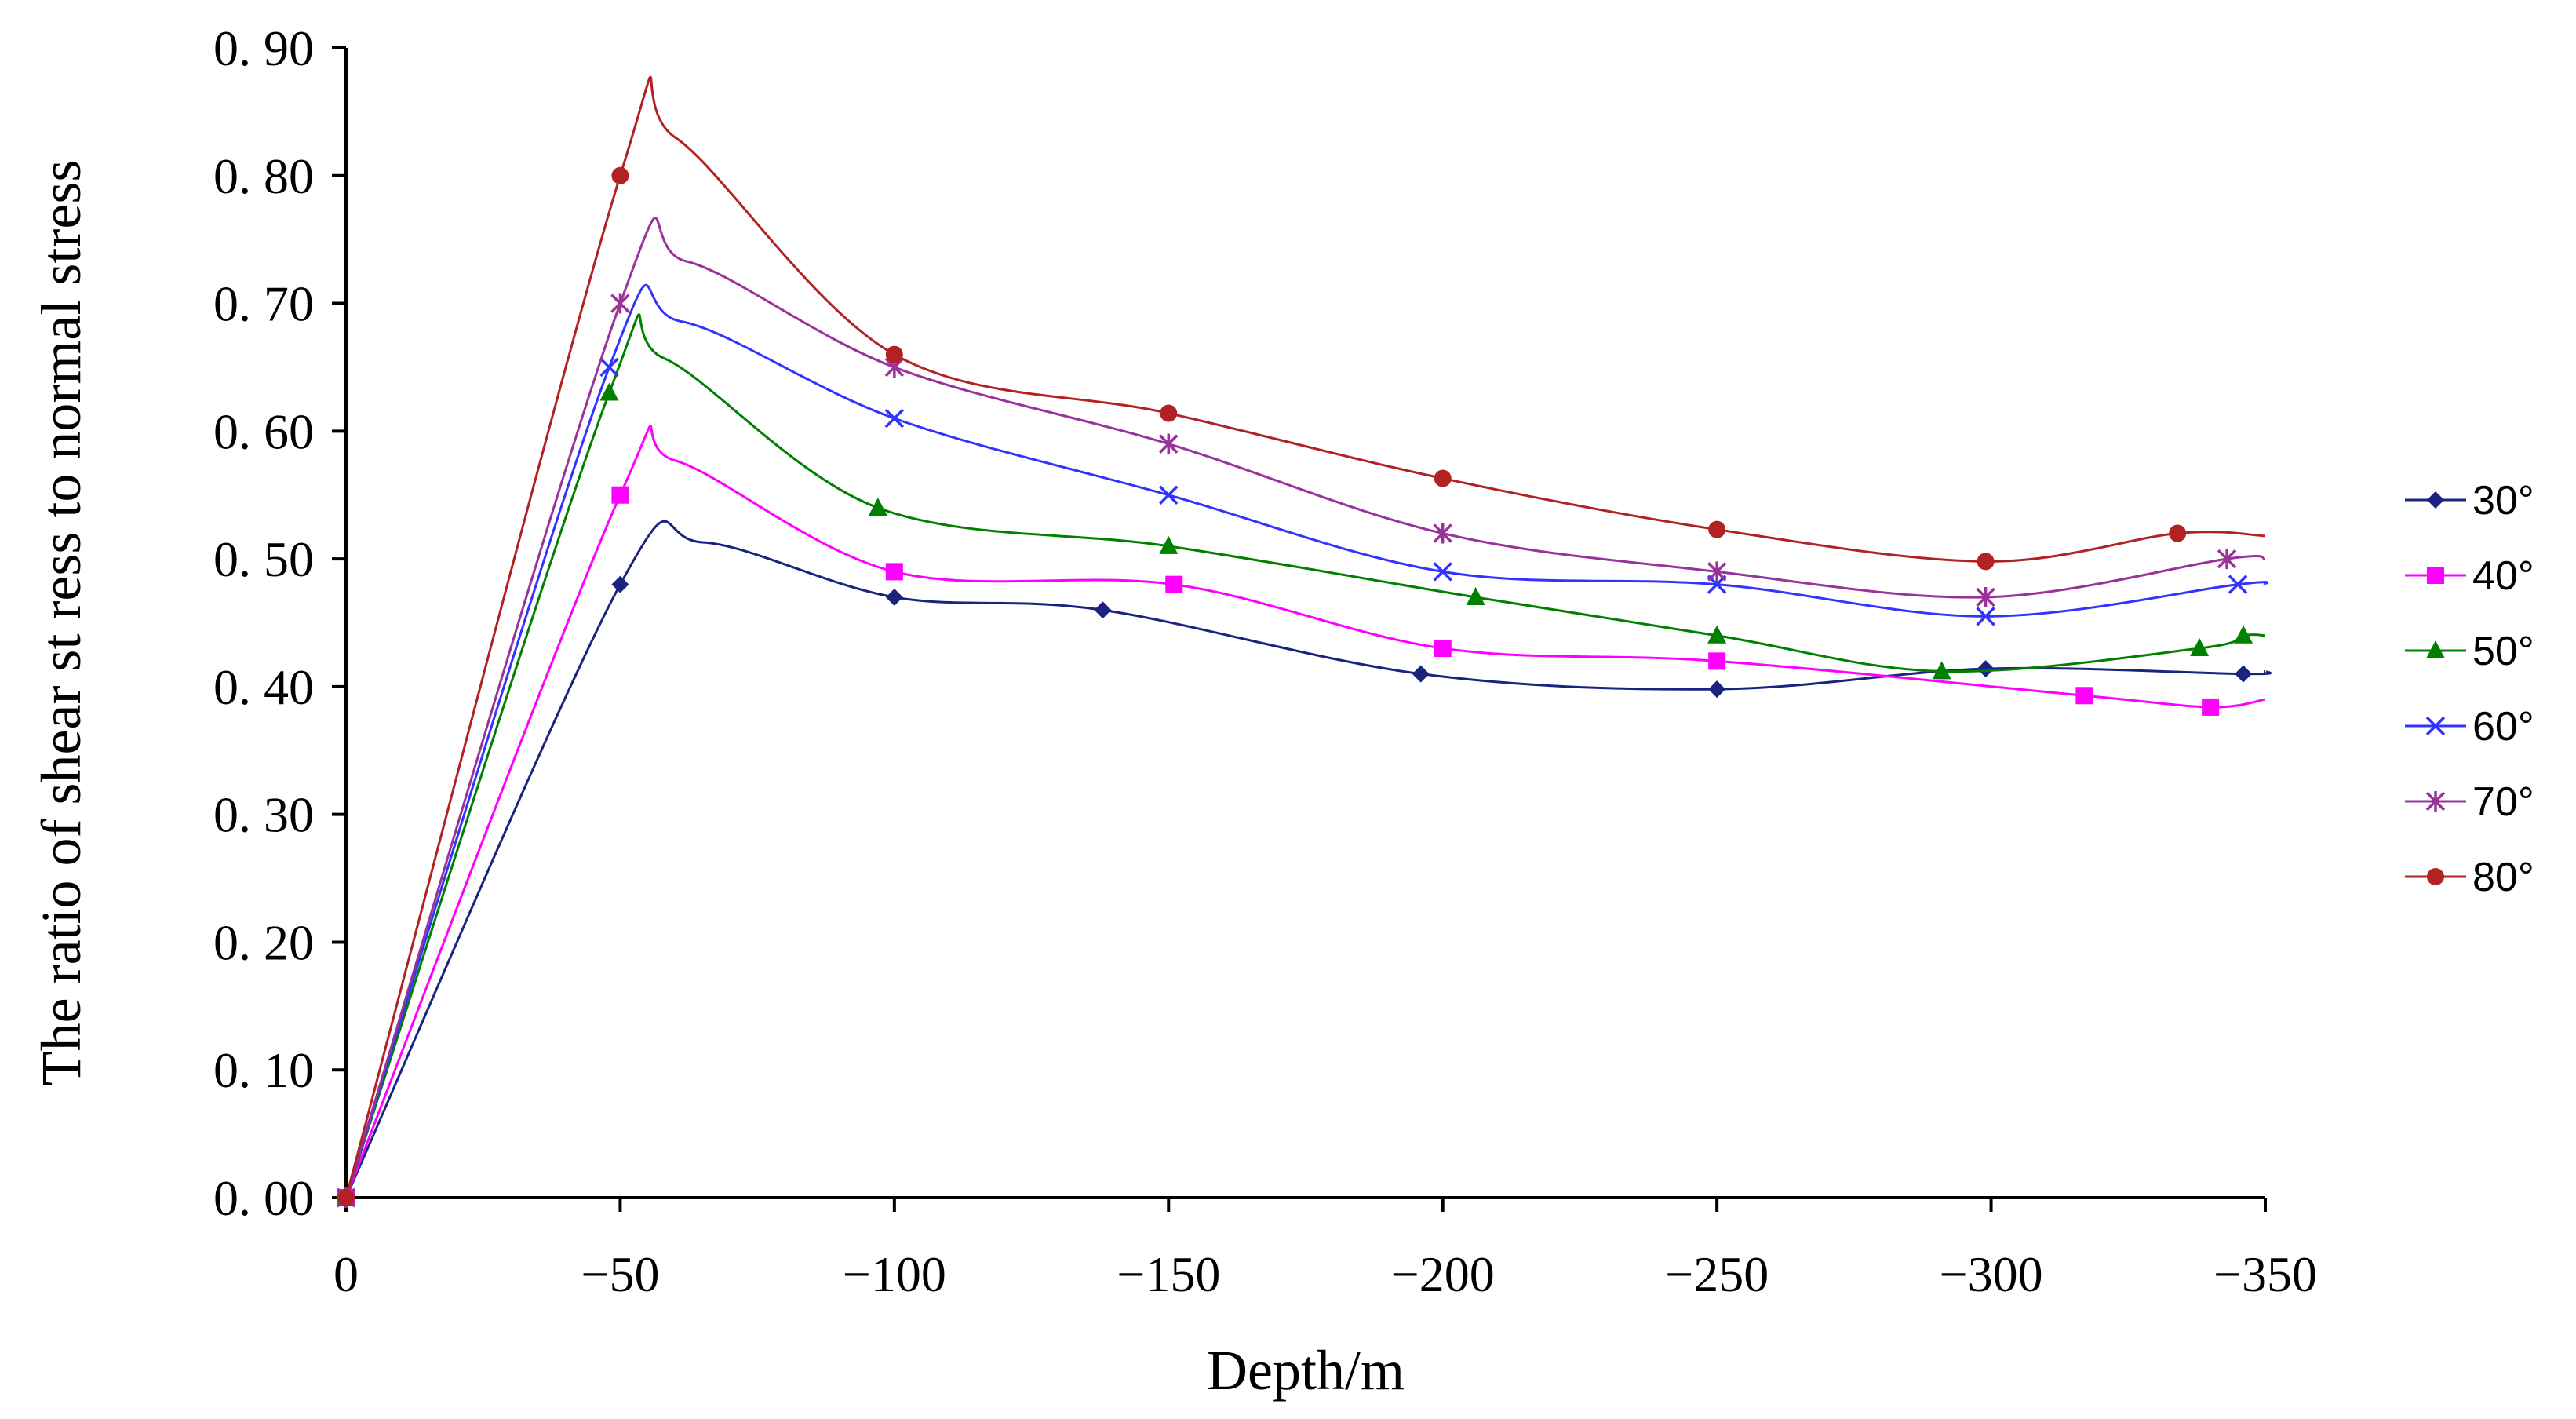  What do you see at coordinates (1443, 1274) in the screenshot?
I see `x-tick-label: −200` at bounding box center [1443, 1274].